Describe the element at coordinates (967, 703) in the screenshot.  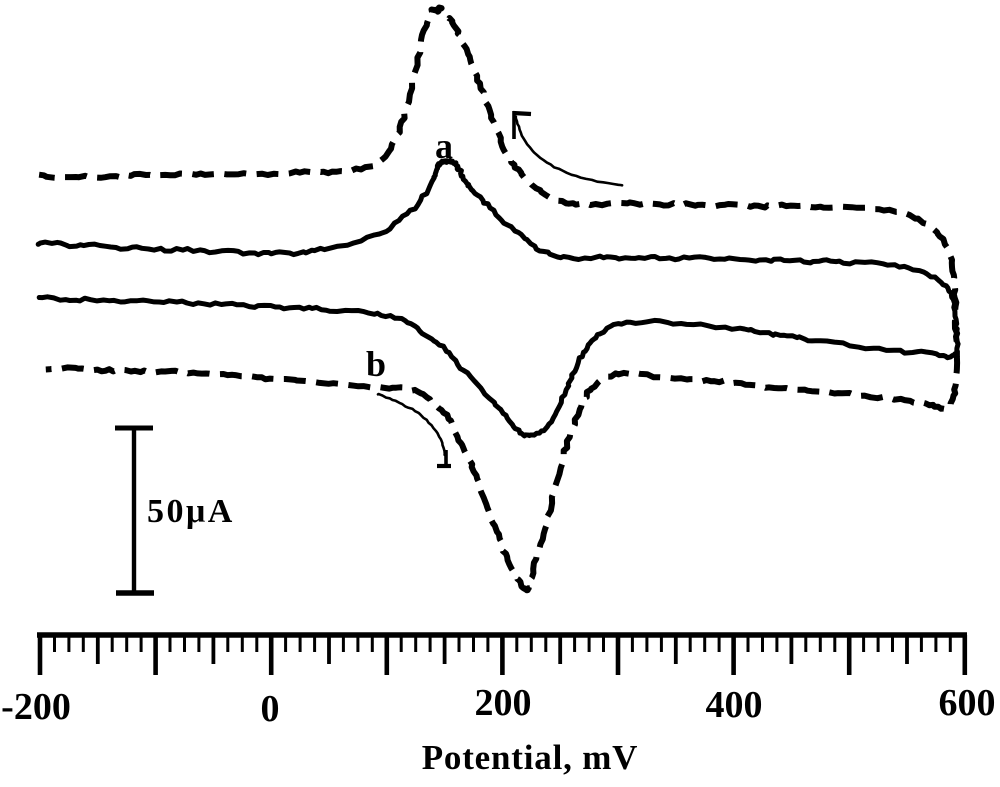
I see `svg-text: 600` at that location.